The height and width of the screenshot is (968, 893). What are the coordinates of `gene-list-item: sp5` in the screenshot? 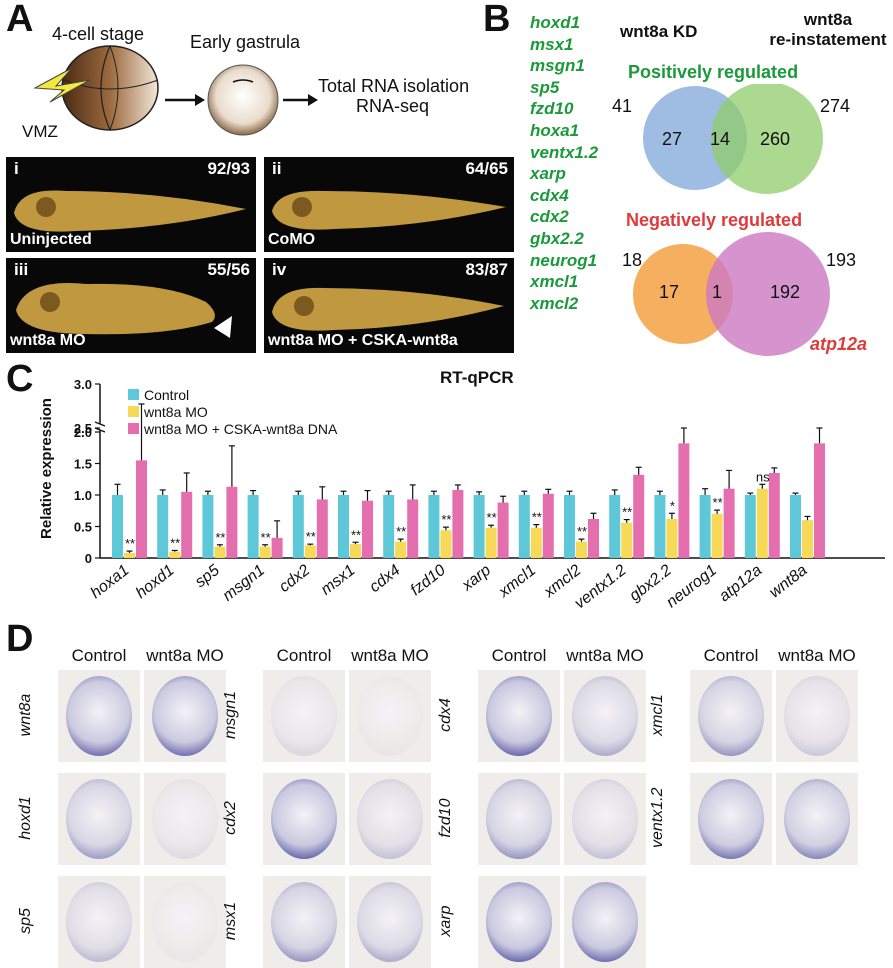 It's located at (545, 87).